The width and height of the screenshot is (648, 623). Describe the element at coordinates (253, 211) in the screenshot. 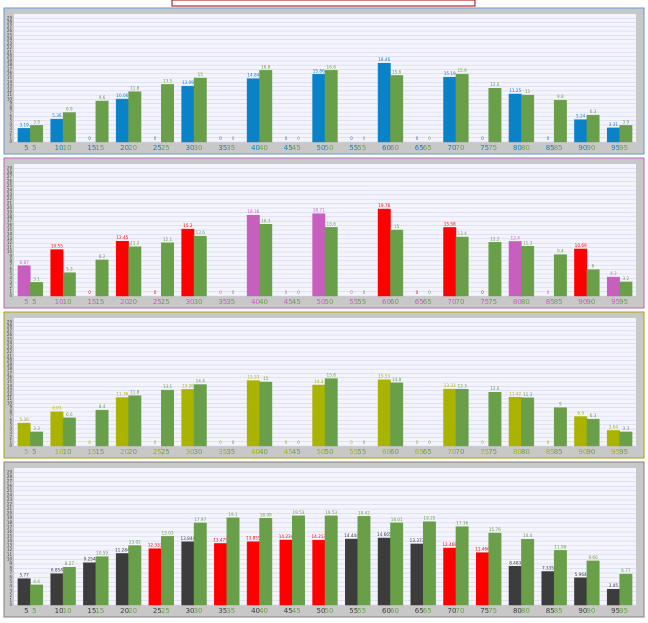

I see `value-label: 18.36` at that location.